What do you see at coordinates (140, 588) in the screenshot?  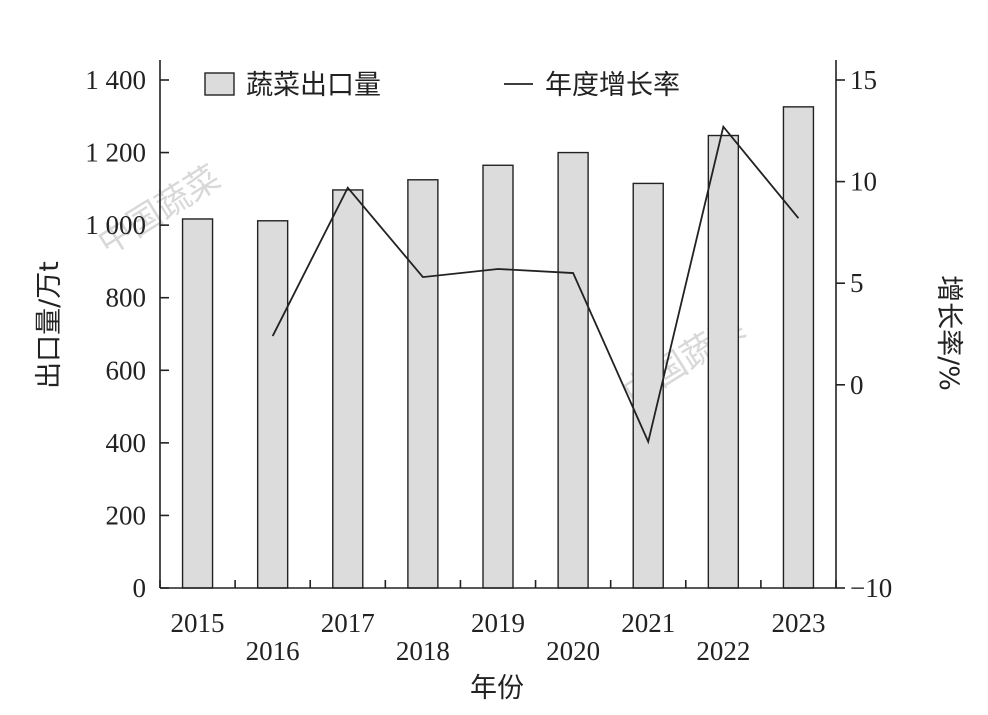 I see `left-tick-label: 0` at bounding box center [140, 588].